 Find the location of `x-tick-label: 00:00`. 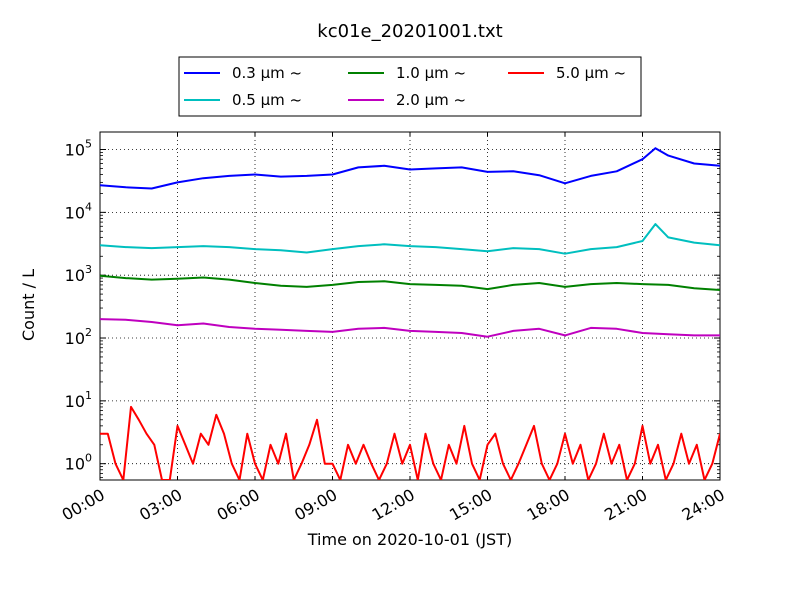

x-tick-label: 00:00 is located at coordinates (83, 505).